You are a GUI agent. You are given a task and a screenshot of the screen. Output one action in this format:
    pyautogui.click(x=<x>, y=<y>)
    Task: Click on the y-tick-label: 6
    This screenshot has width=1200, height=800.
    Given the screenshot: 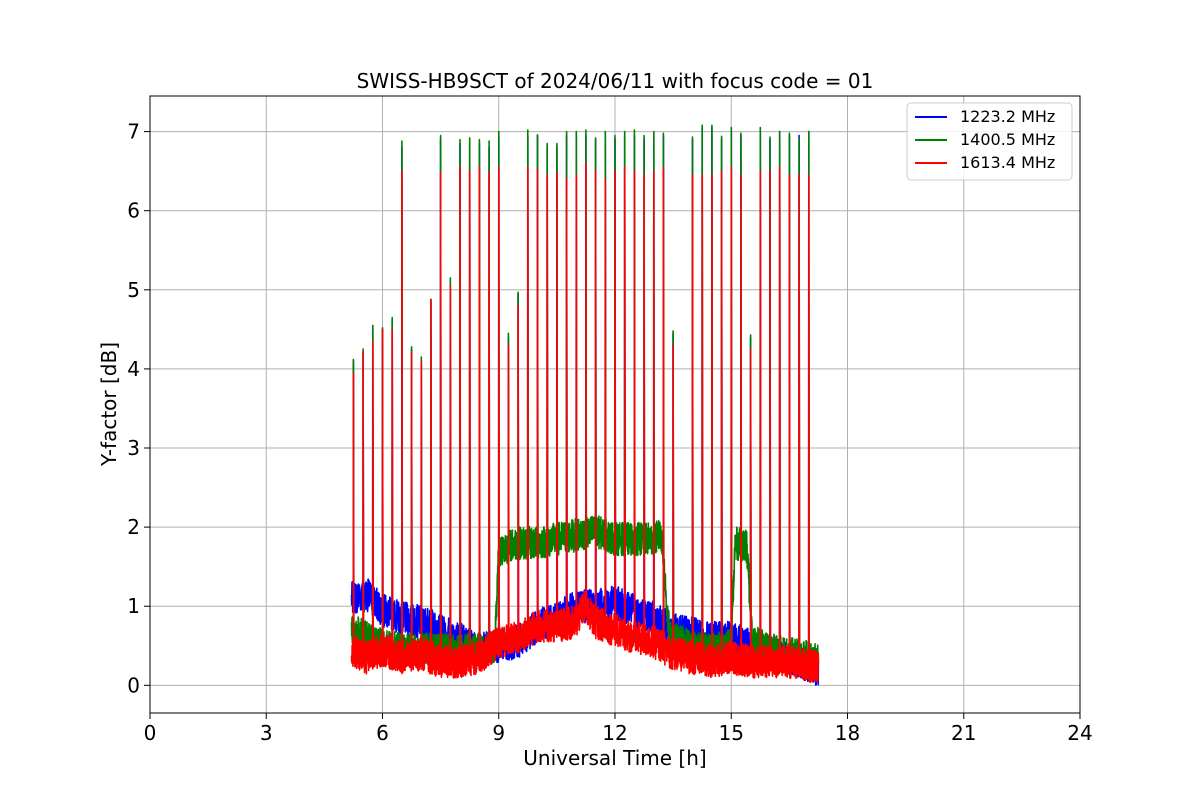 What is the action you would take?
    pyautogui.click(x=133, y=211)
    